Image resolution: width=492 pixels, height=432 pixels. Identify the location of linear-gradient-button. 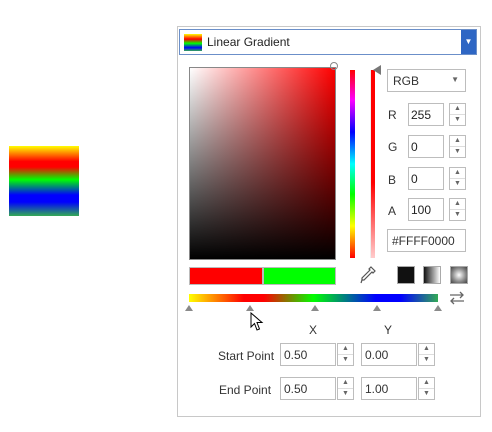
(432, 275).